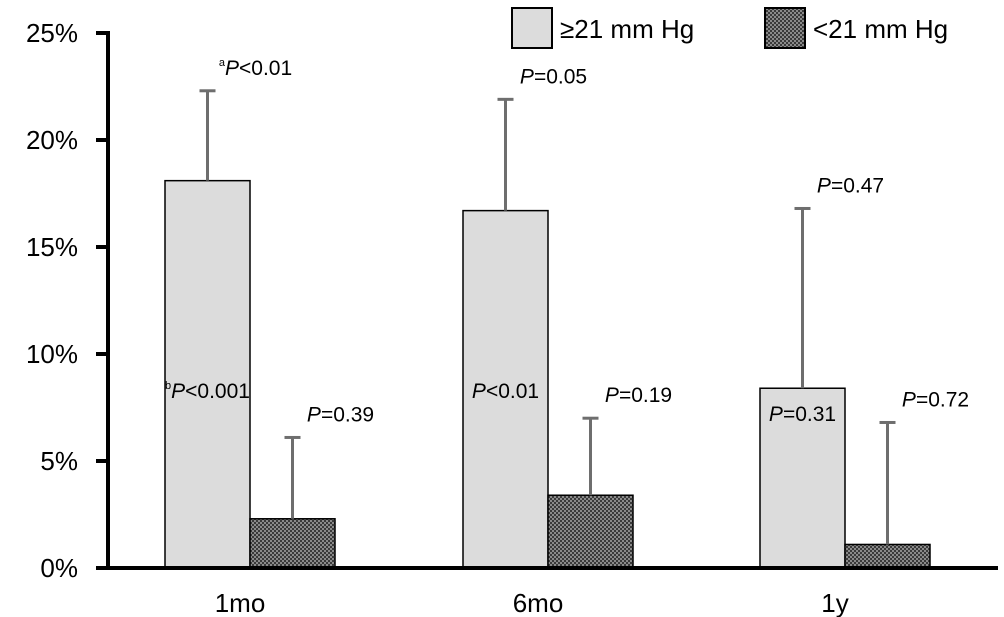 Image resolution: width=1004 pixels, height=617 pixels. Describe the element at coordinates (802, 414) in the screenshot. I see `p-value-annotation: P=0.31` at that location.